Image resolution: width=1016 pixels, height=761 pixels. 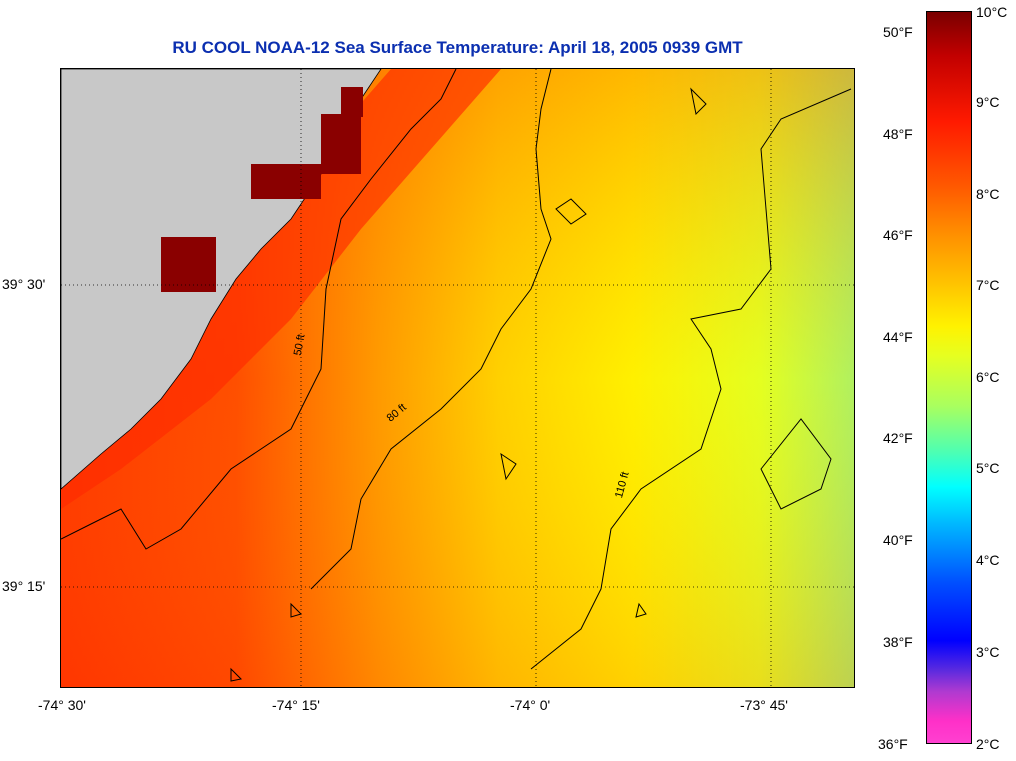 I want to click on colorbar-f-label: 38°F, so click(x=898, y=642).